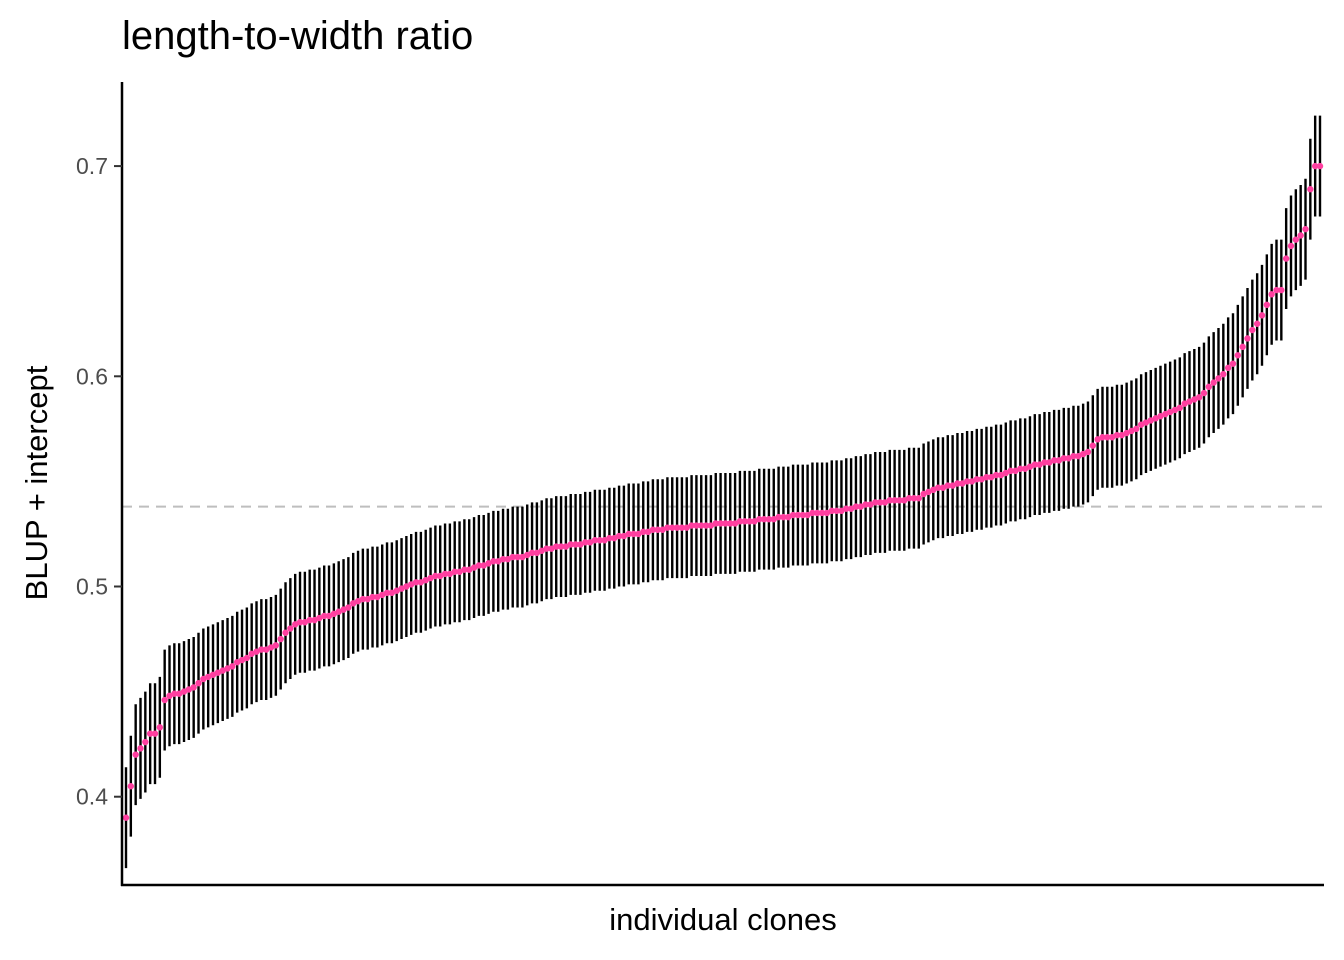  What do you see at coordinates (722, 919) in the screenshot?
I see `x-axis-title: individual clones` at bounding box center [722, 919].